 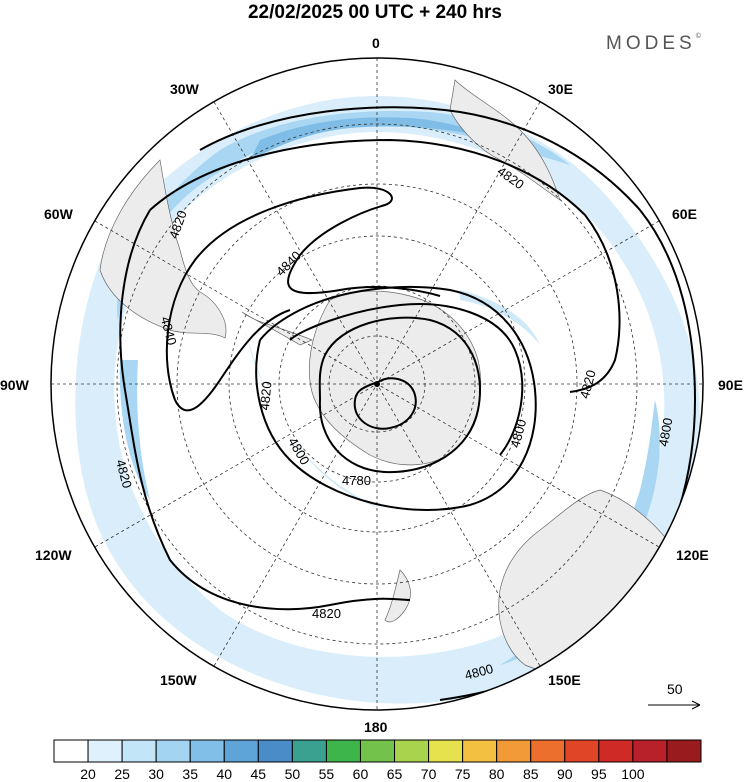 What do you see at coordinates (397, 596) in the screenshot?
I see `new-zealand` at bounding box center [397, 596].